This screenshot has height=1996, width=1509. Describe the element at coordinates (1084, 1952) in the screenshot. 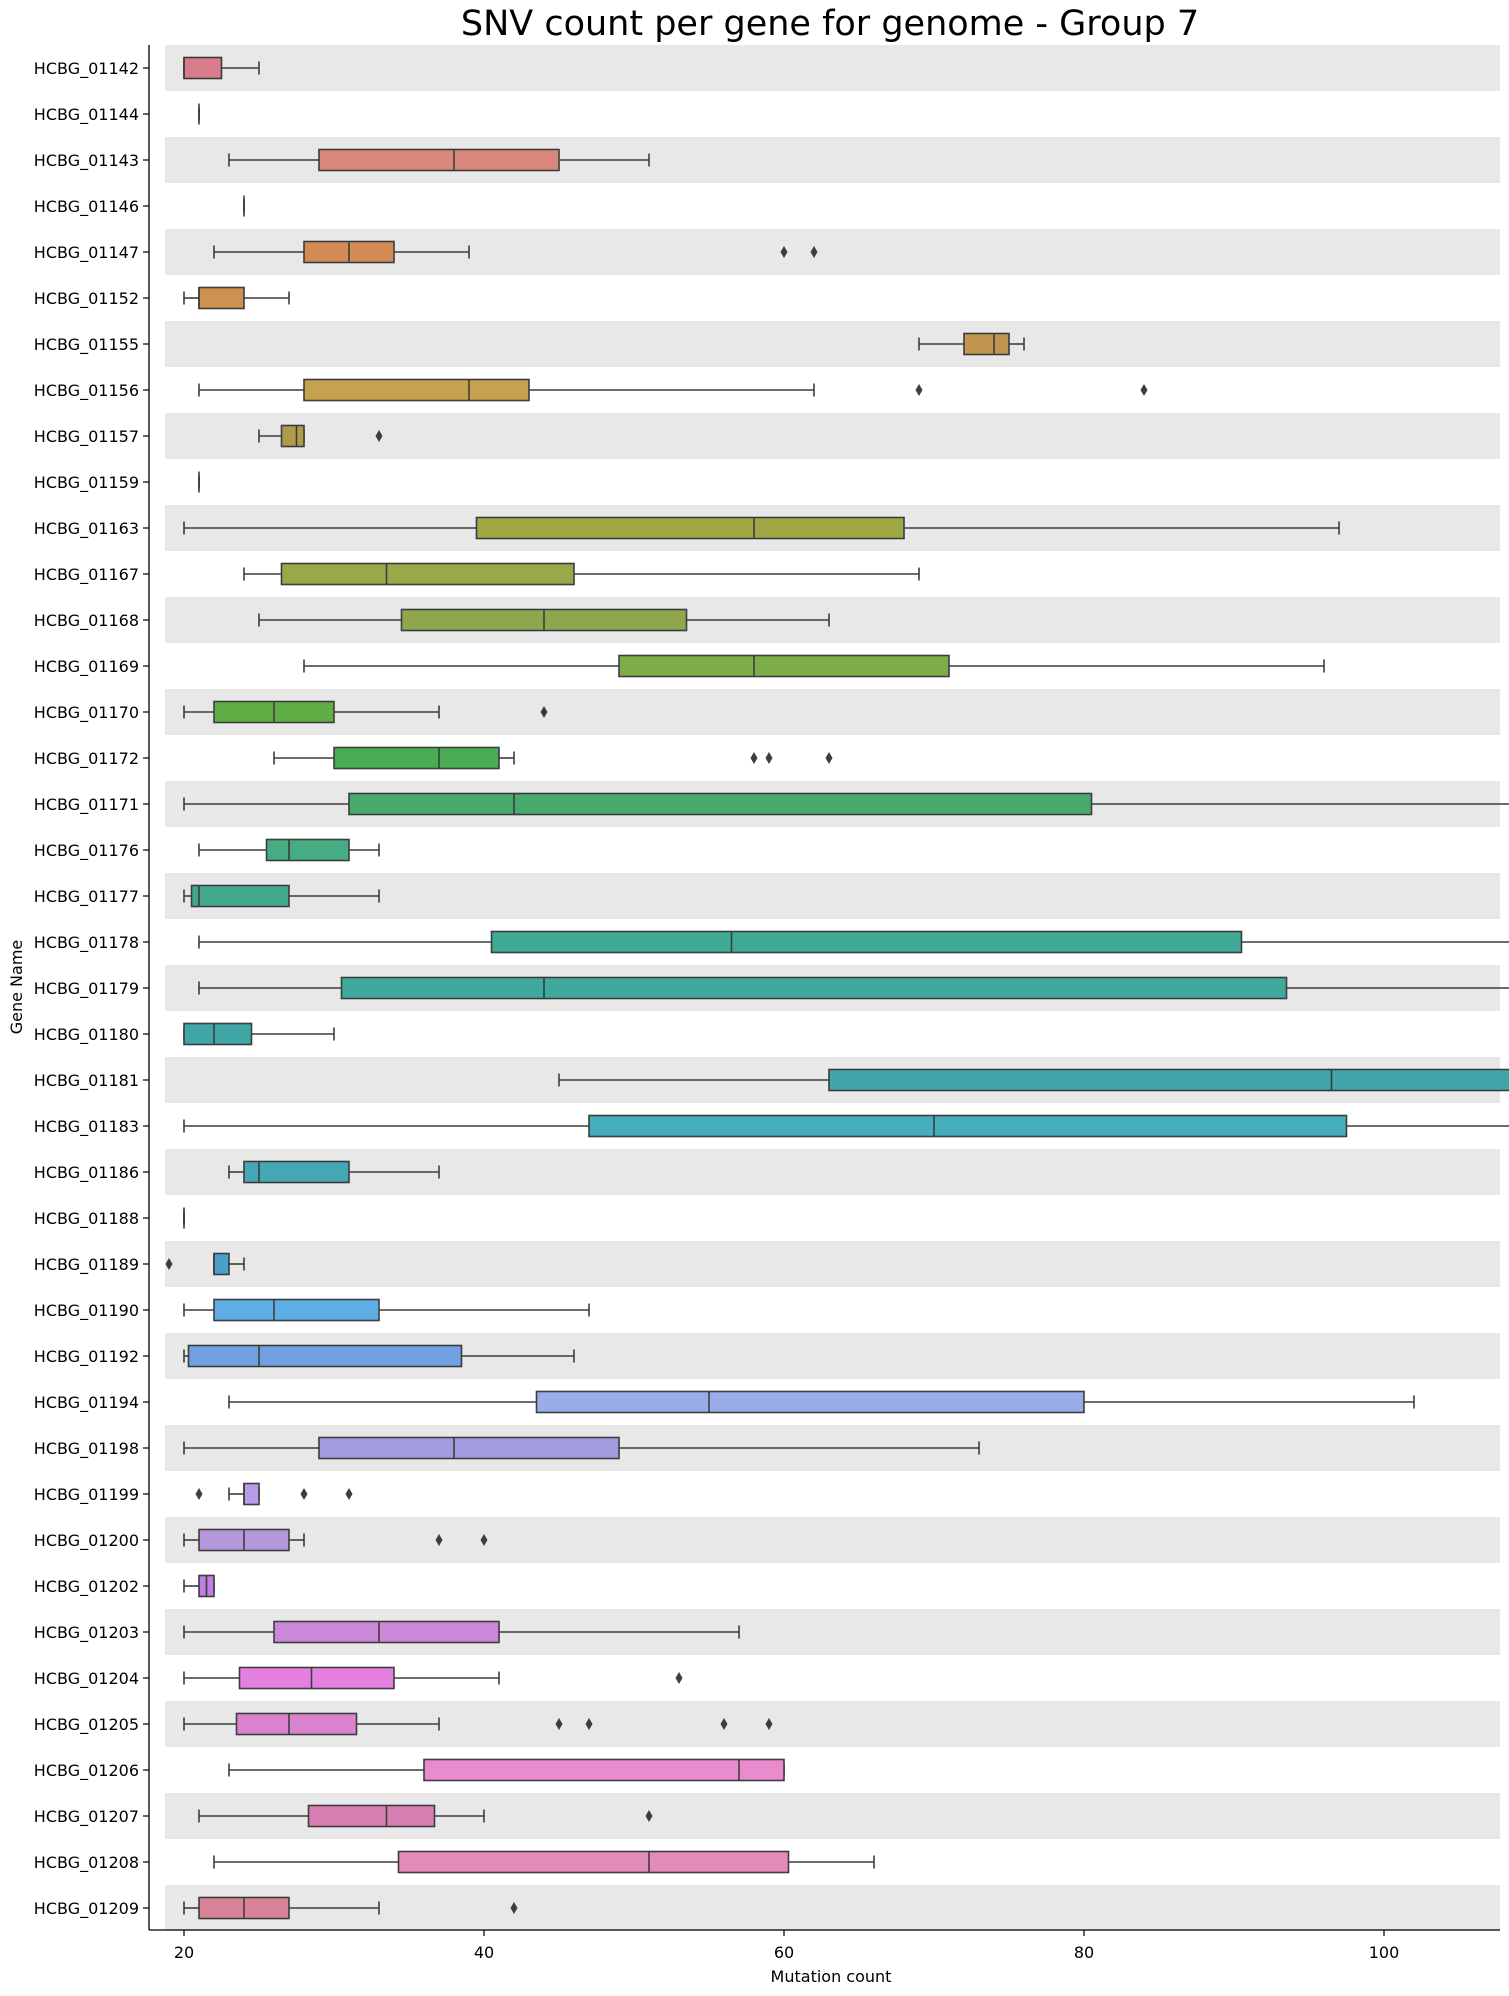

I see `x-tick-label: 80` at that location.